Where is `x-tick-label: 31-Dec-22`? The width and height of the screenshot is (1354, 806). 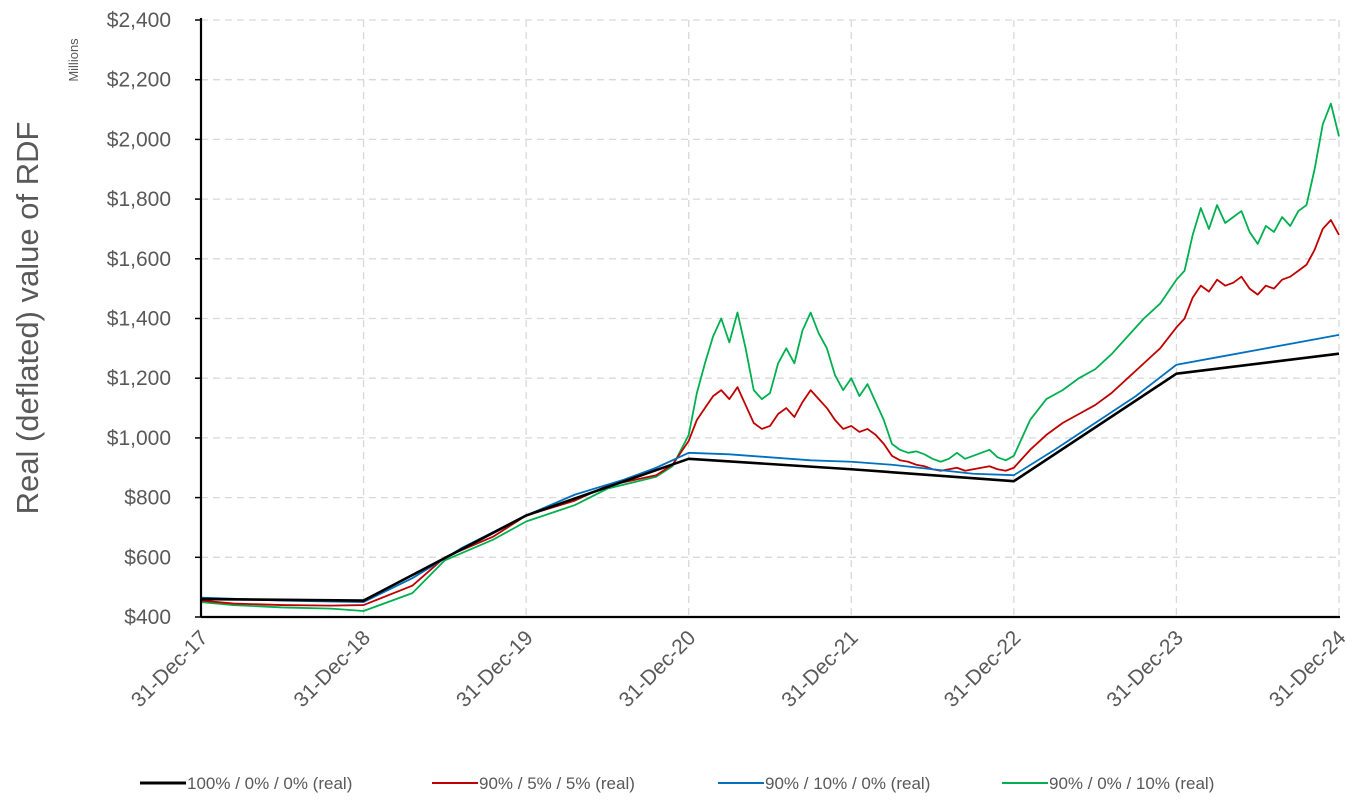
x-tick-label: 31-Dec-22 is located at coordinates (983, 669).